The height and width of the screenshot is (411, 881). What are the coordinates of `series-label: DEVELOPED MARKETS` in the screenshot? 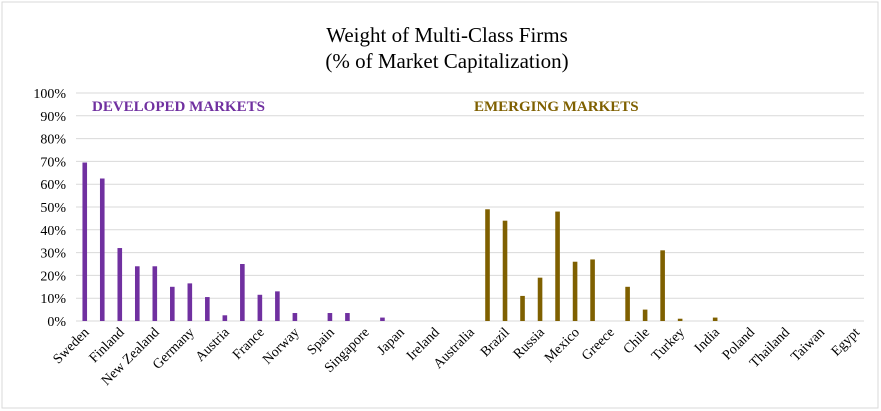 It's located at (178, 107).